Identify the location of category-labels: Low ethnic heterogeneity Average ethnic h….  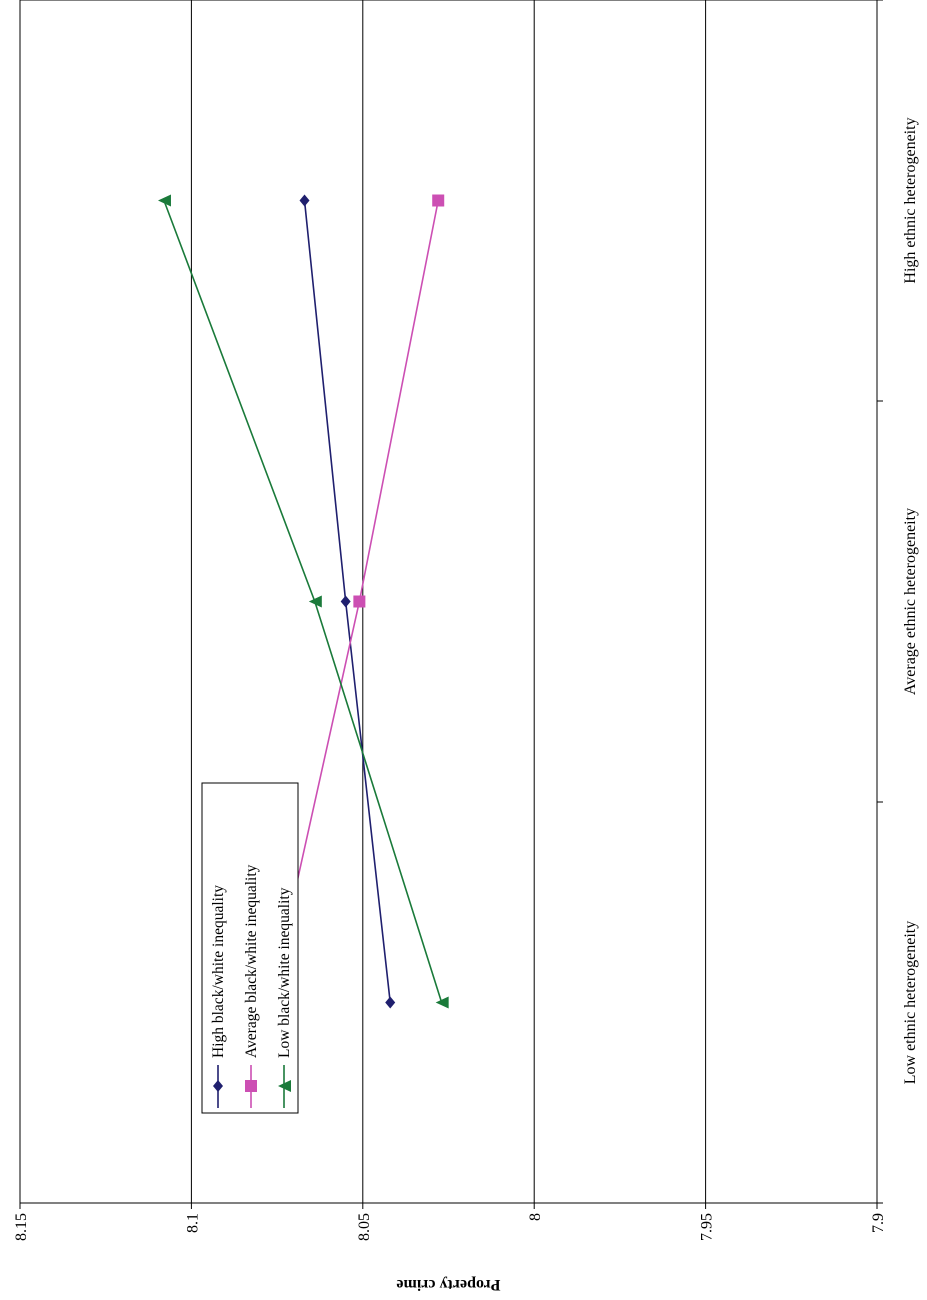
(910, 600).